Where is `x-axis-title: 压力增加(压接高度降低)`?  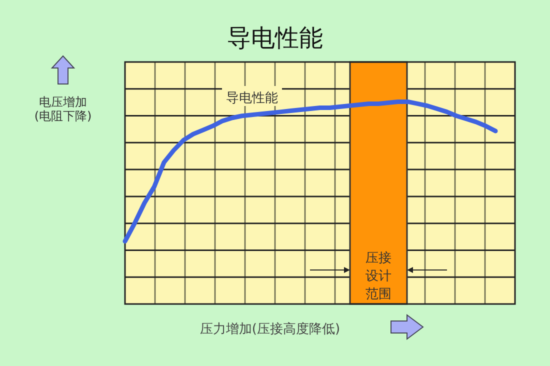
x-axis-title: 压力增加(压接高度降低) is located at coordinates (270, 329).